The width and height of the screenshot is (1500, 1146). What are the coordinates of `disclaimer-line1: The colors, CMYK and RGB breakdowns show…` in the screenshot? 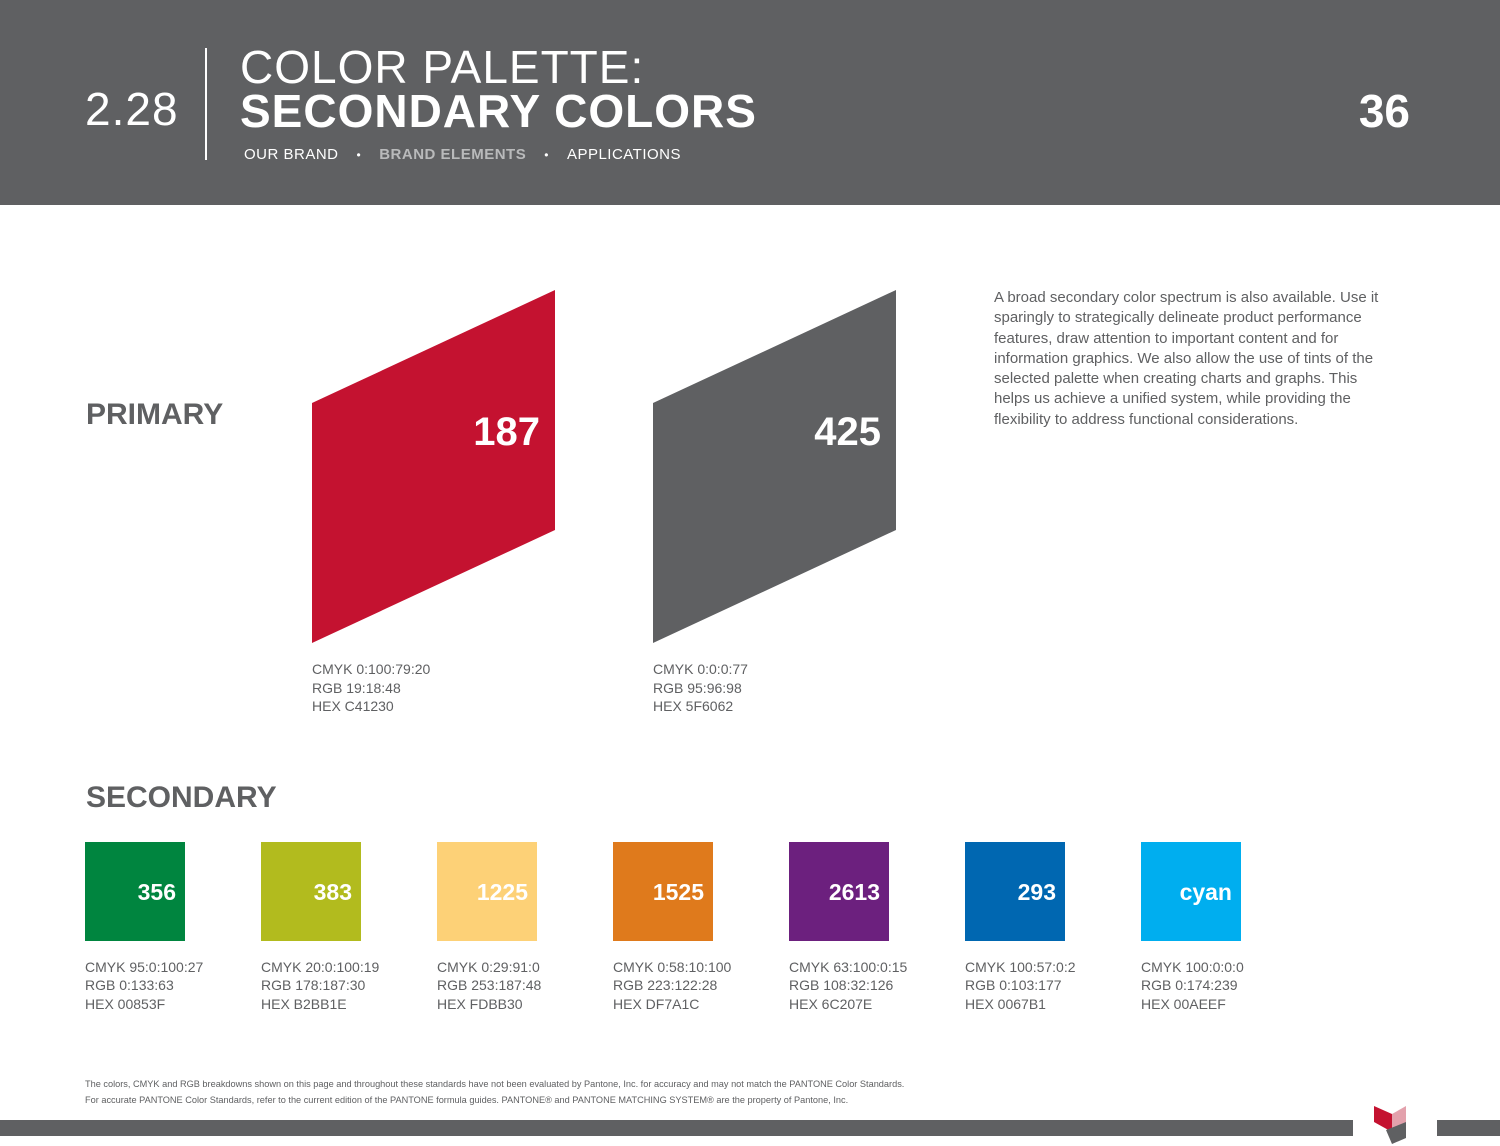 It's located at (495, 1084).